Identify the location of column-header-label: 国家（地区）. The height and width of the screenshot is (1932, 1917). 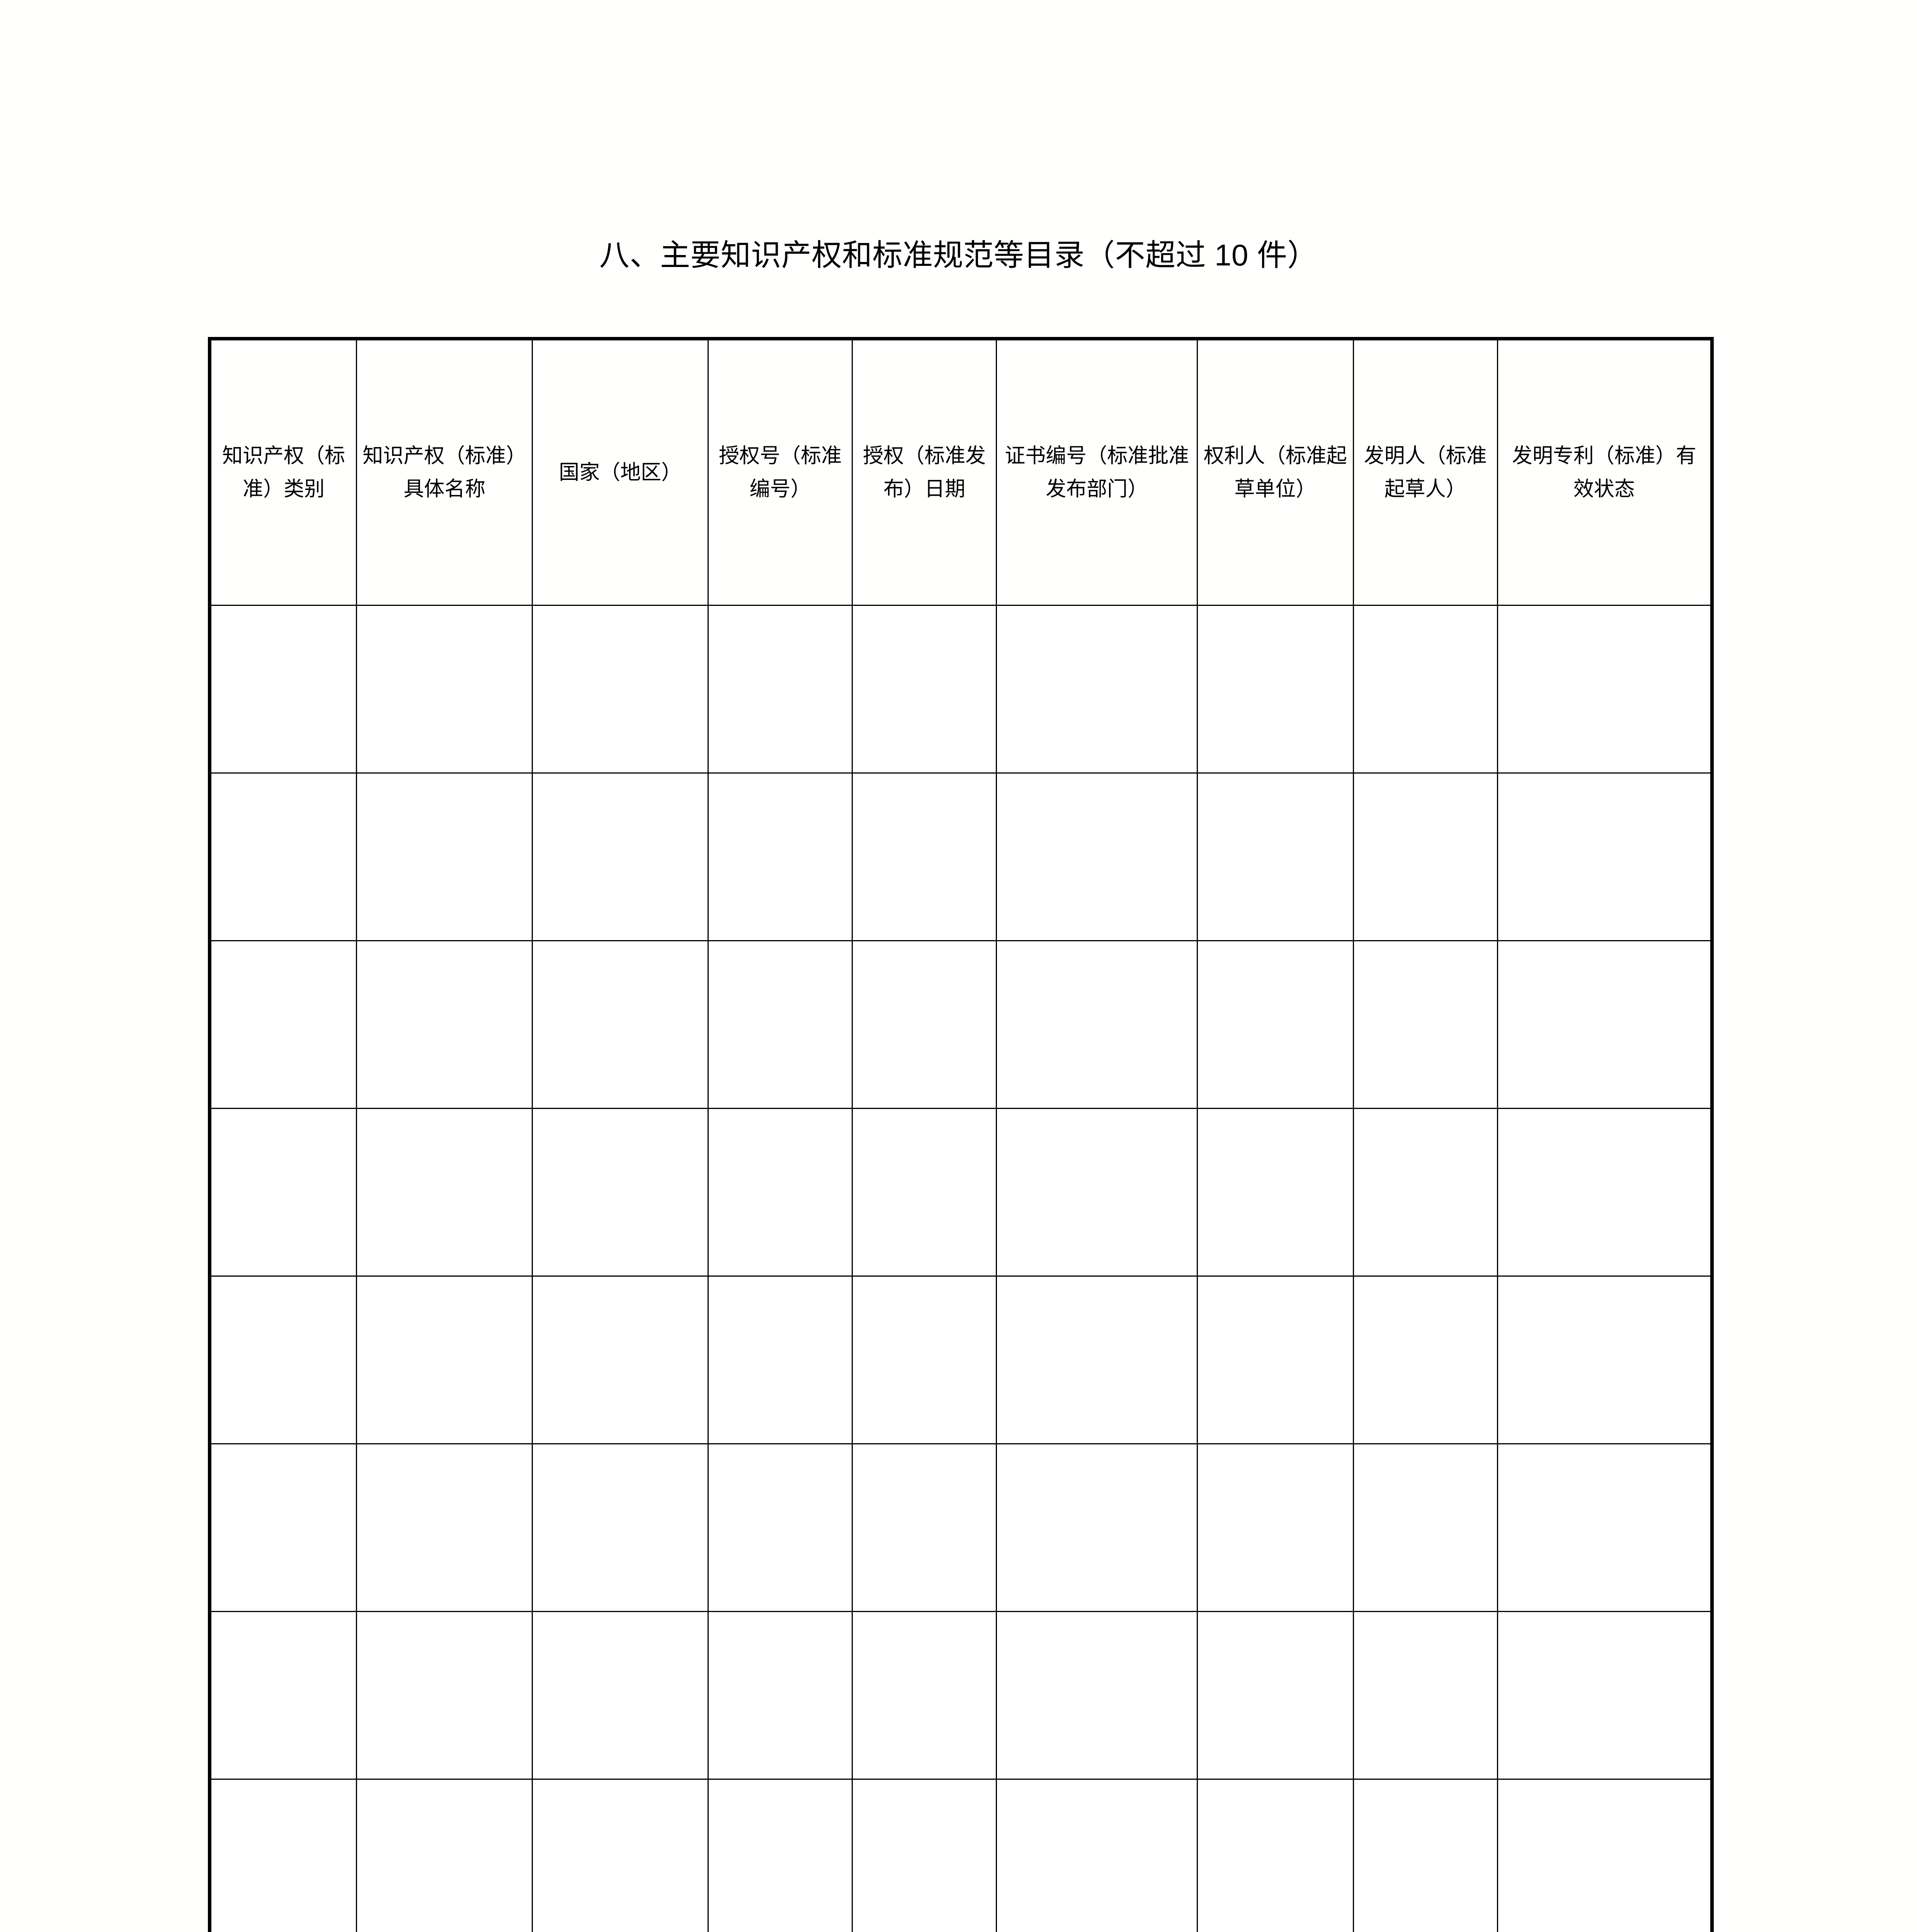
(620, 473).